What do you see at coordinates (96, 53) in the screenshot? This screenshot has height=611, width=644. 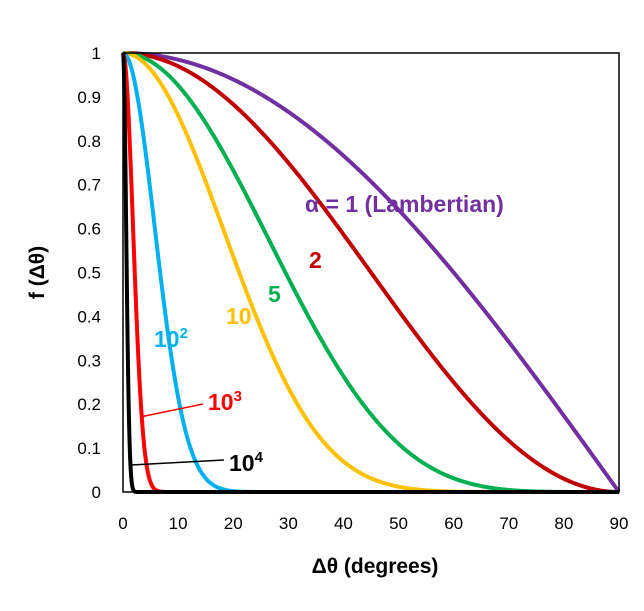 I see `y-tick-label: 1` at bounding box center [96, 53].